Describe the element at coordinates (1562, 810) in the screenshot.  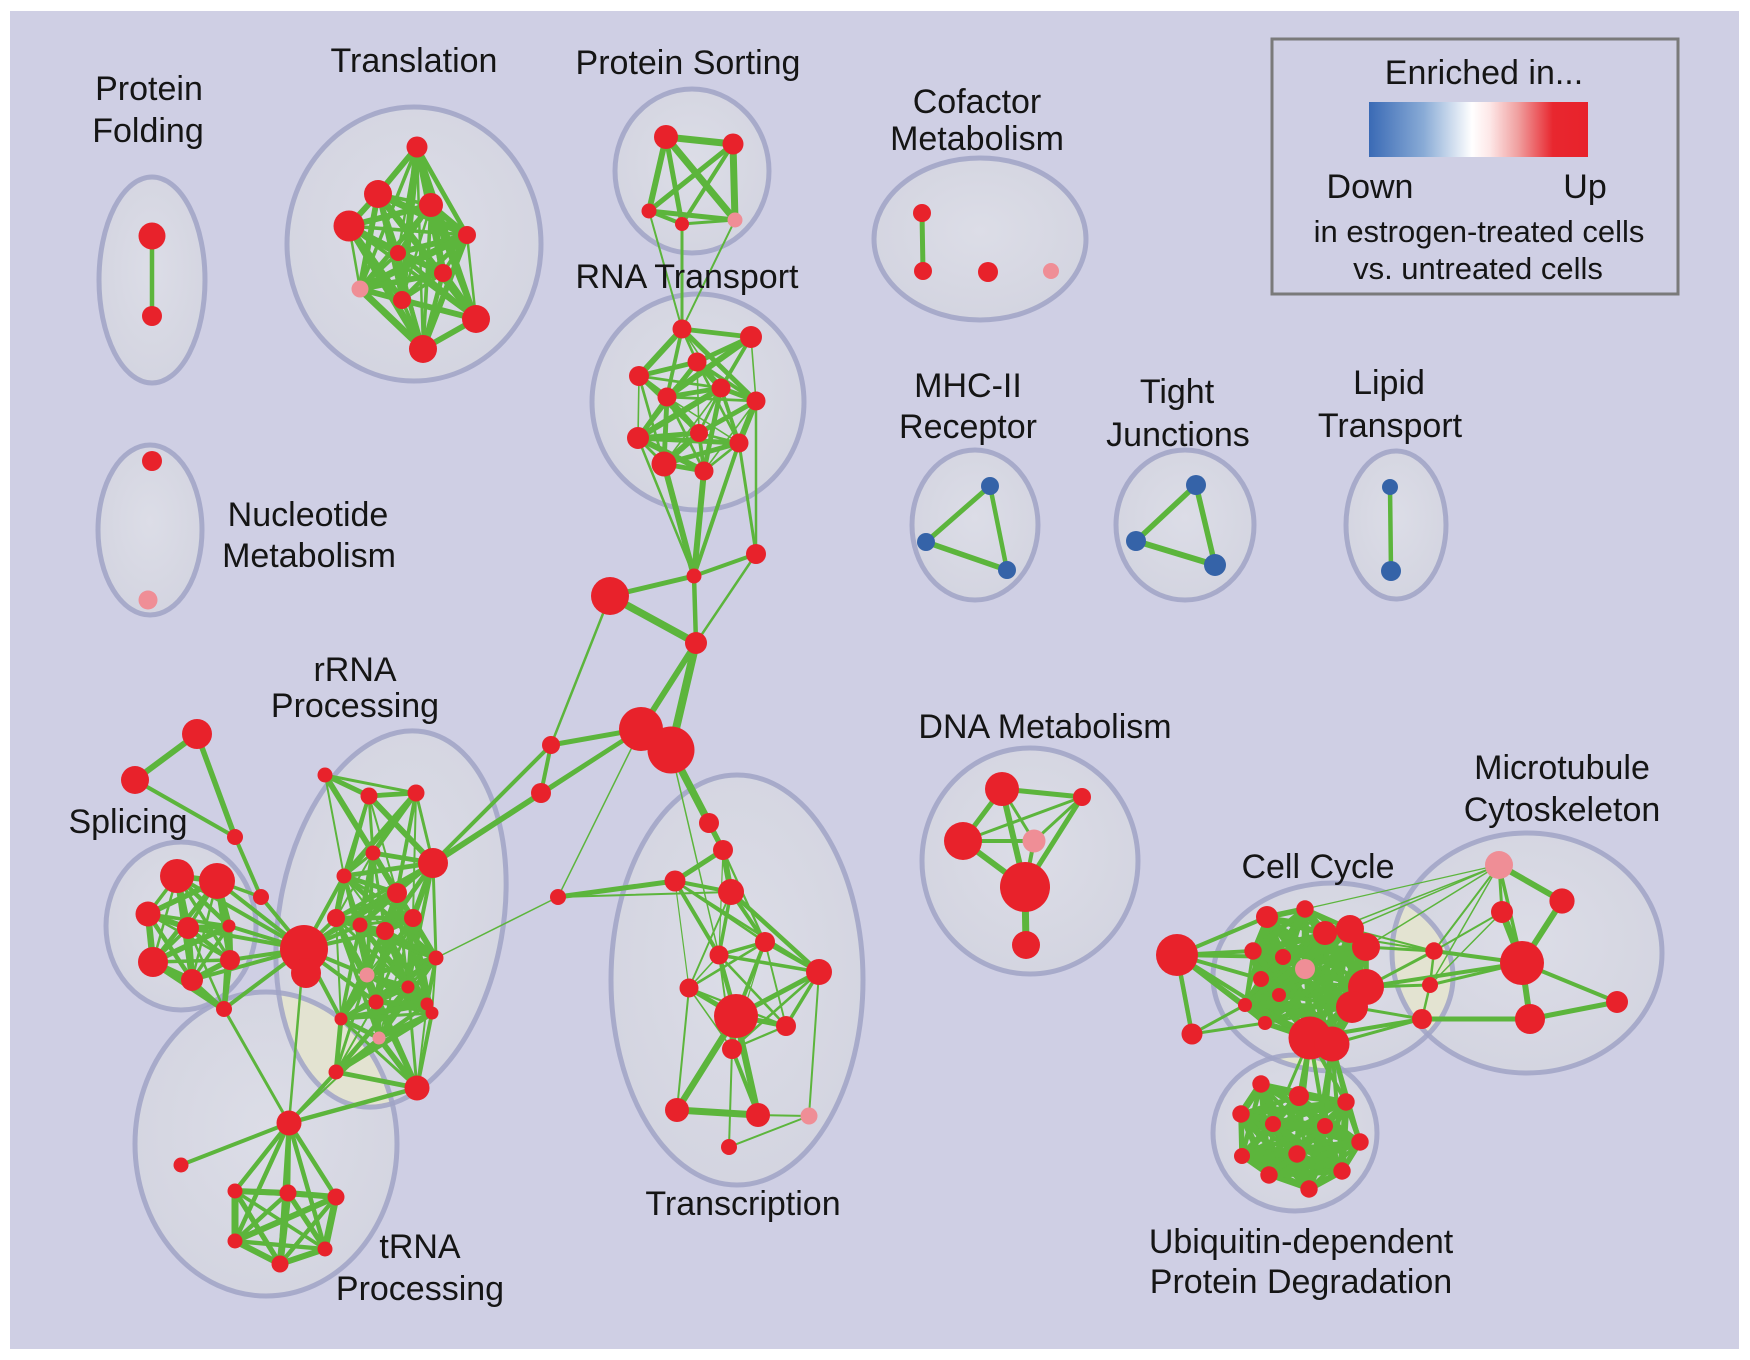
I see `svg-text: Cytoskeleton` at that location.